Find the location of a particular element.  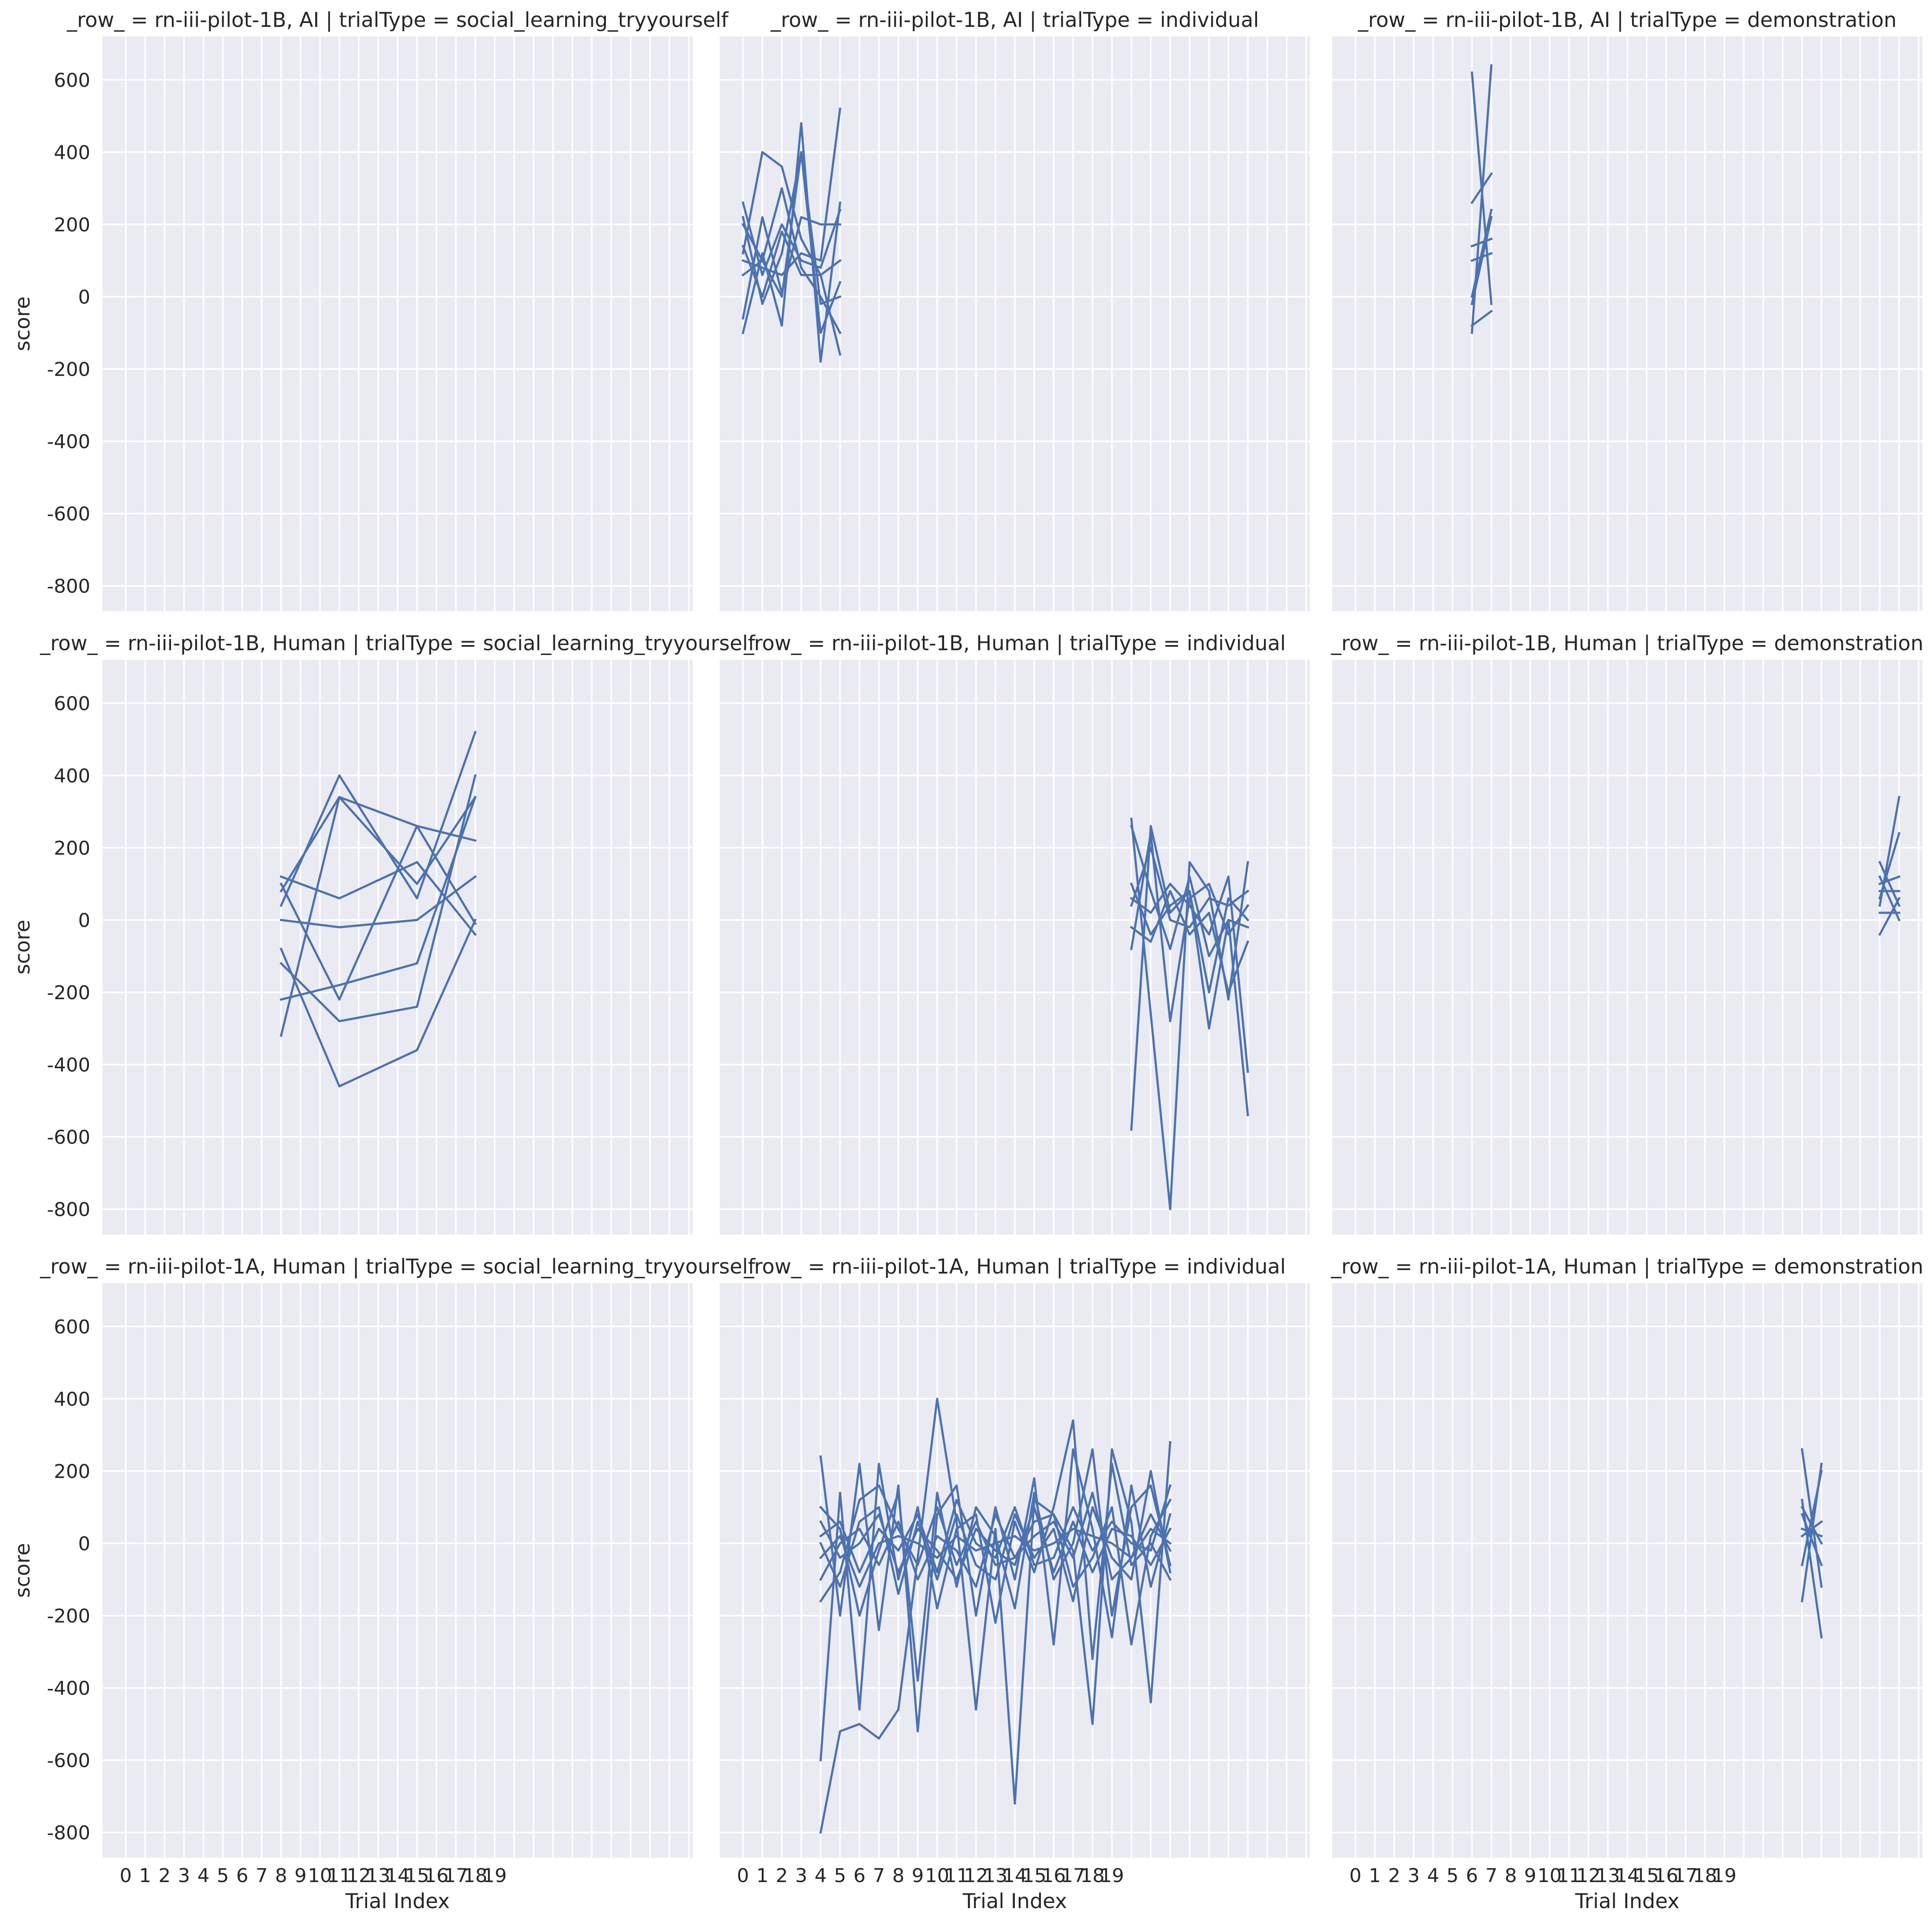

y-tick-label: -600 is located at coordinates (68, 1137).